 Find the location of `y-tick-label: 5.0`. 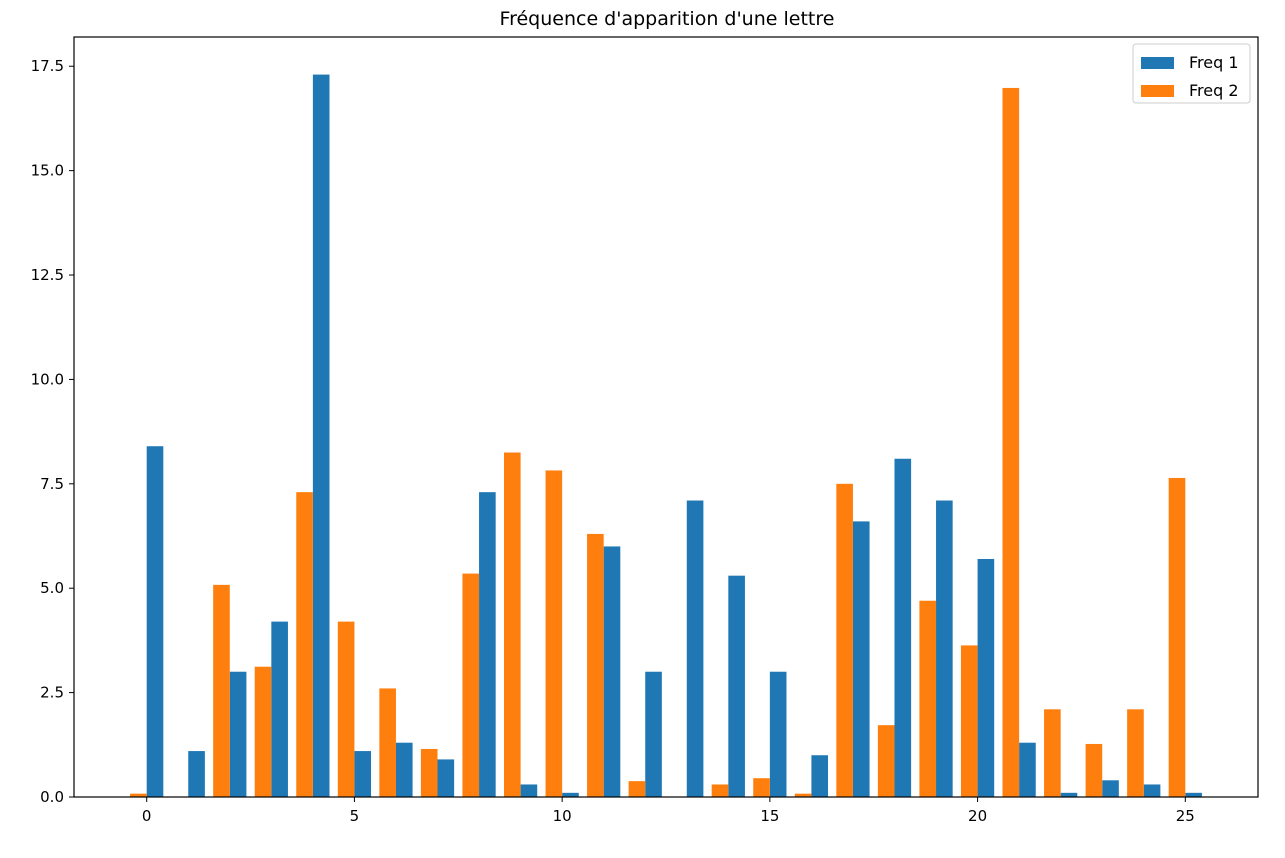

y-tick-label: 5.0 is located at coordinates (52, 588).